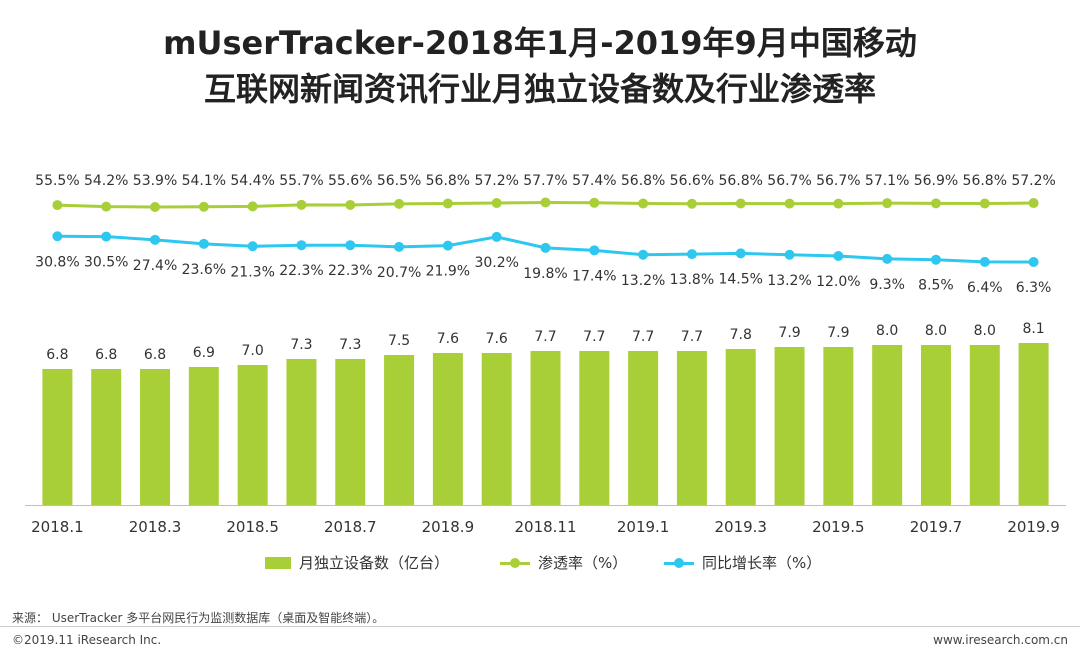 The width and height of the screenshot is (1080, 659). What do you see at coordinates (935, 259) in the screenshot?
I see `growth-point-2019.7` at bounding box center [935, 259].